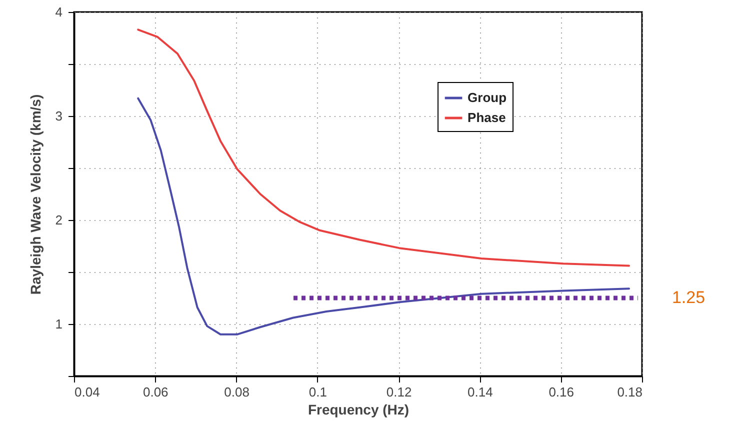 This screenshot has width=739, height=427. I want to click on x-tick-label: 0.1, so click(317, 392).